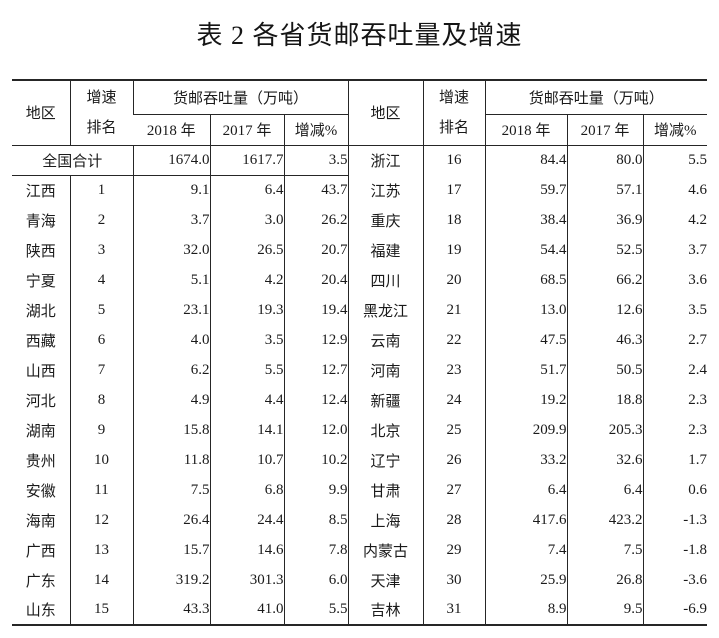 This screenshot has height=638, width=719. What do you see at coordinates (385, 280) in the screenshot?
I see `right-region-cell: 四川` at bounding box center [385, 280].